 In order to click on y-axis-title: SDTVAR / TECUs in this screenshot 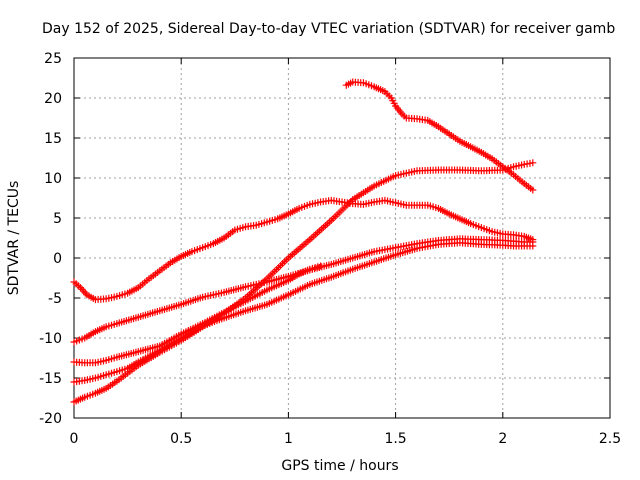, I will do `click(14, 238)`.